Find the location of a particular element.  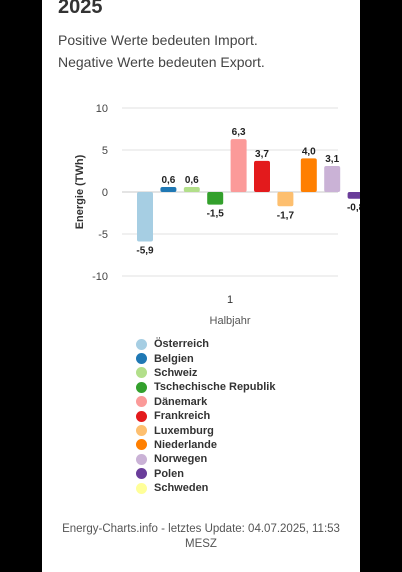

legend-label: Schweden is located at coordinates (181, 488).